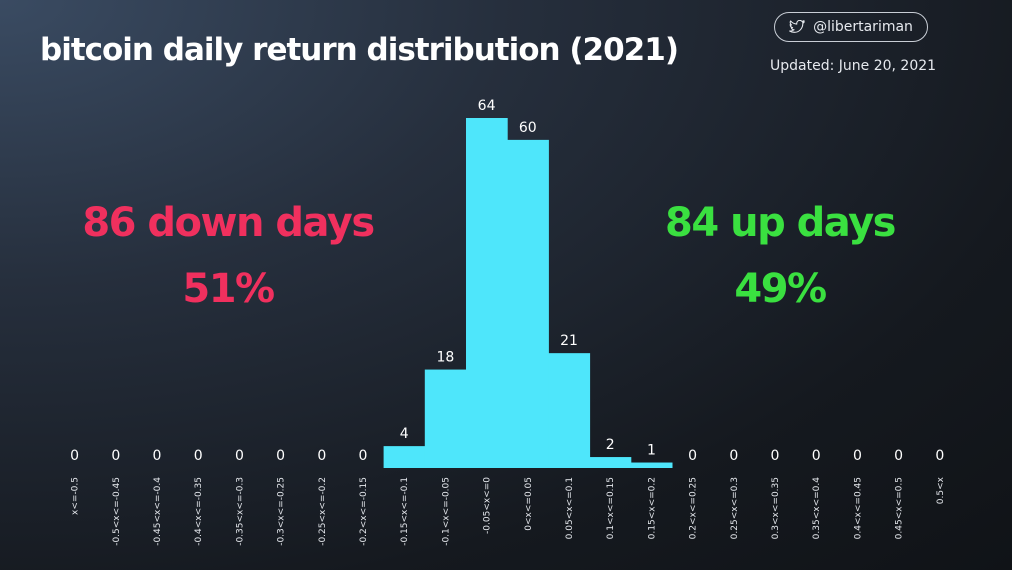  Describe the element at coordinates (941, 490) in the screenshot. I see `category-tick-label: 0.5<x` at that location.